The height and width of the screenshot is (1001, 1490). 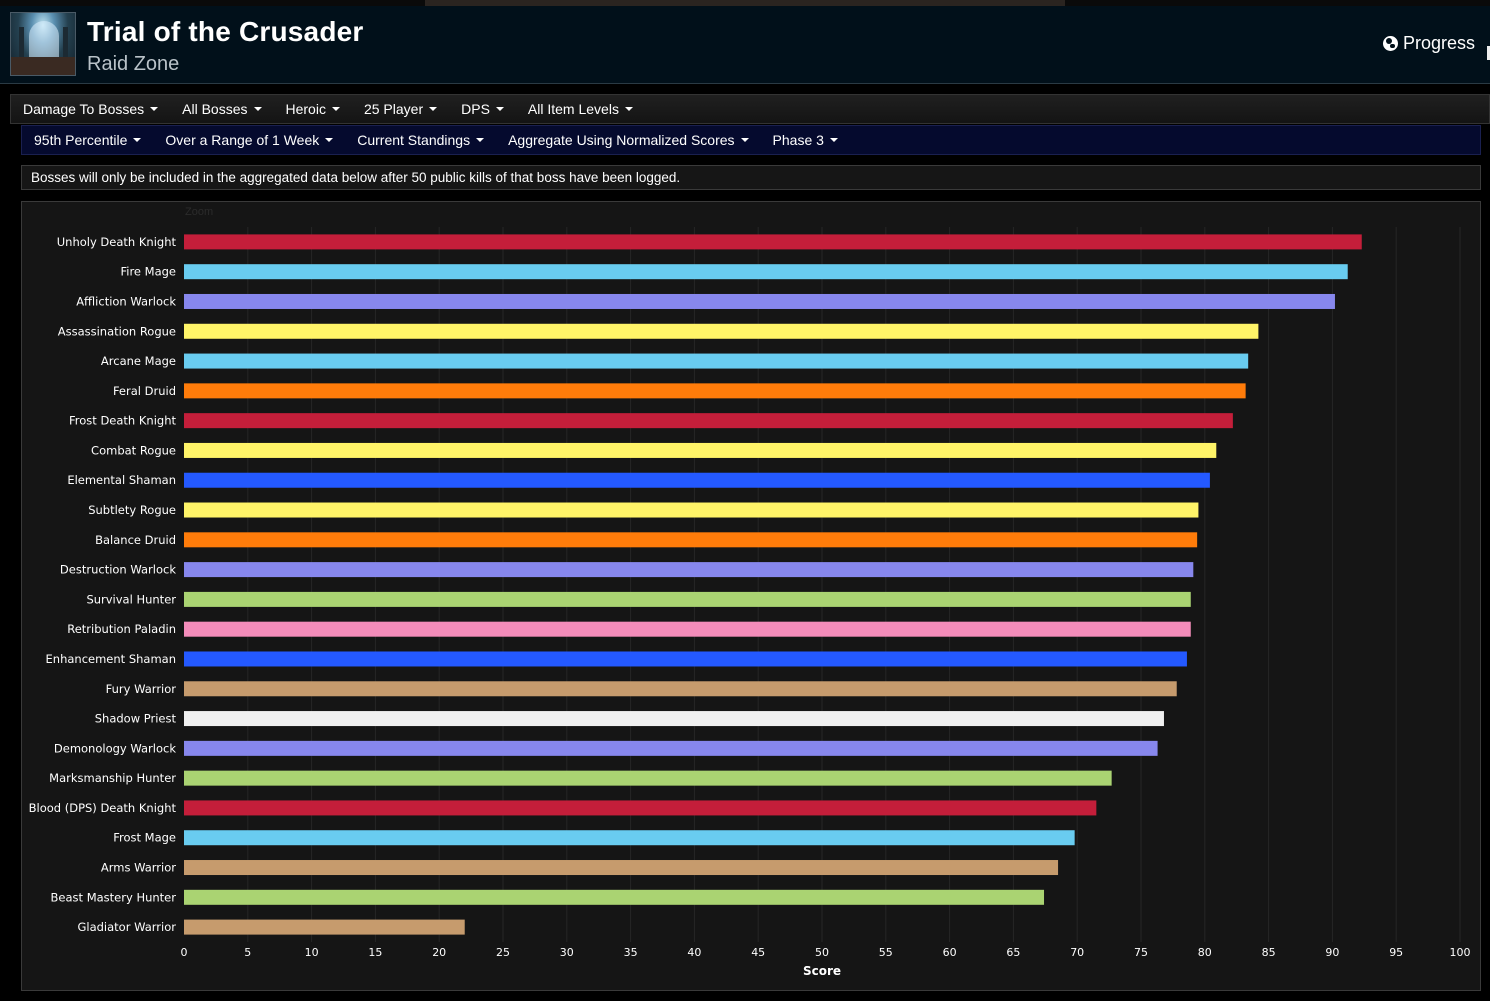 I want to click on category-label: Fury Warrior, so click(x=141, y=689).